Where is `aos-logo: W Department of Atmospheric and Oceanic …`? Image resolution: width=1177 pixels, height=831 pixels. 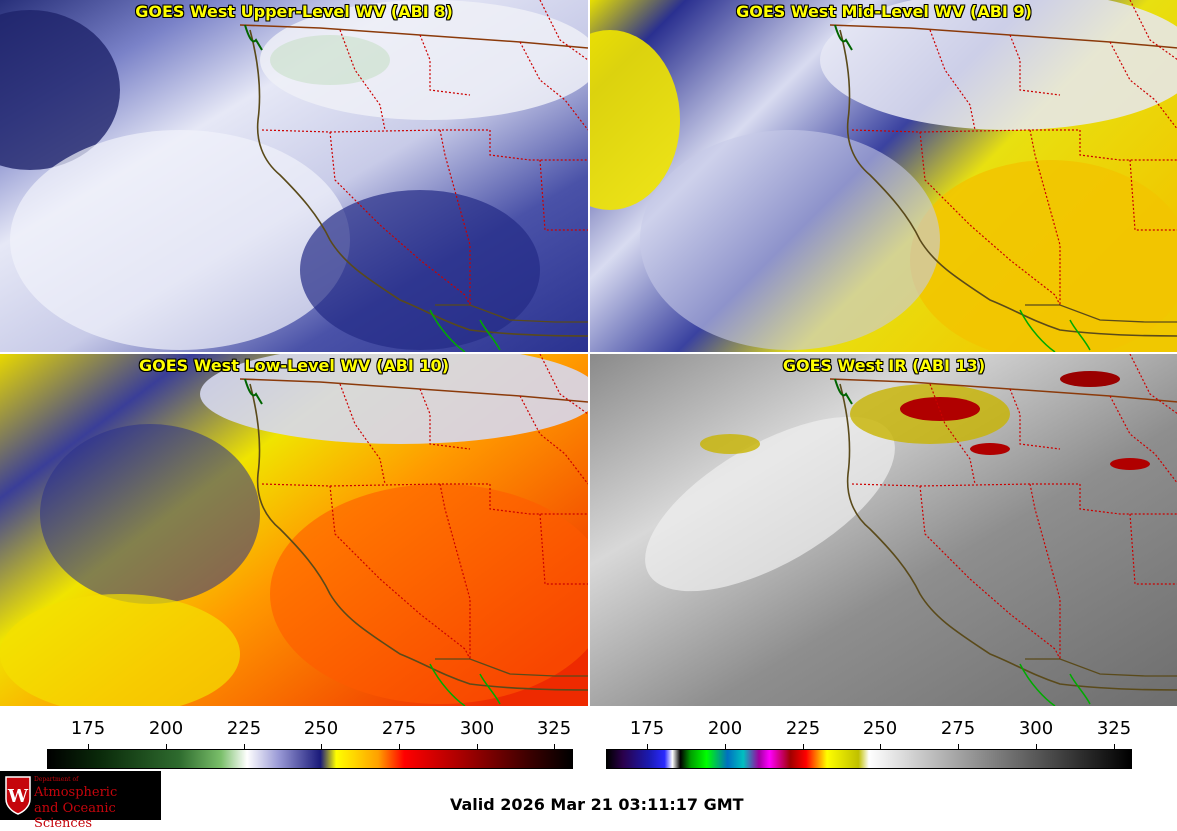
aos-logo: W Department of Atmospheric and Oceanic … is located at coordinates (80, 801).